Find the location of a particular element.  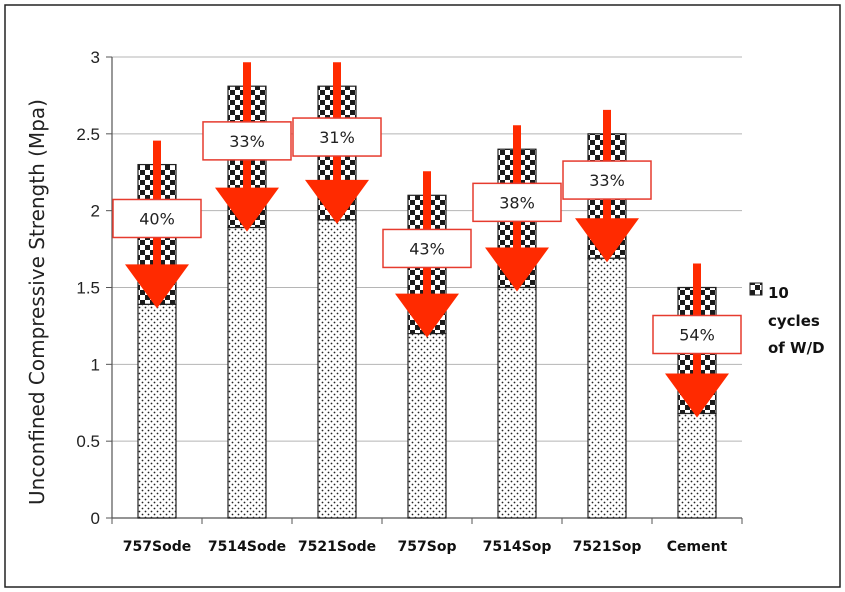

legend: 10 cycles of W/D is located at coordinates (787, 319).